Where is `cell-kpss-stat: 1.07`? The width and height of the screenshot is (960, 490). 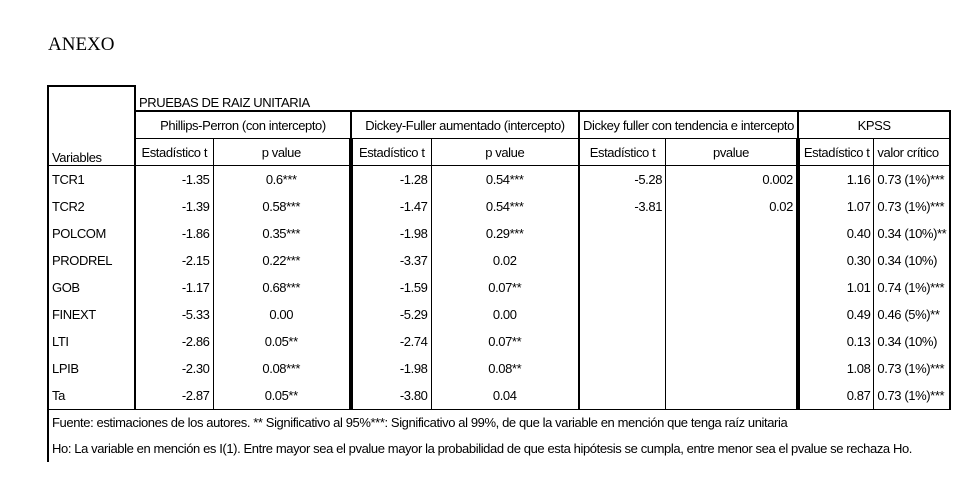 cell-kpss-stat: 1.07 is located at coordinates (834, 206).